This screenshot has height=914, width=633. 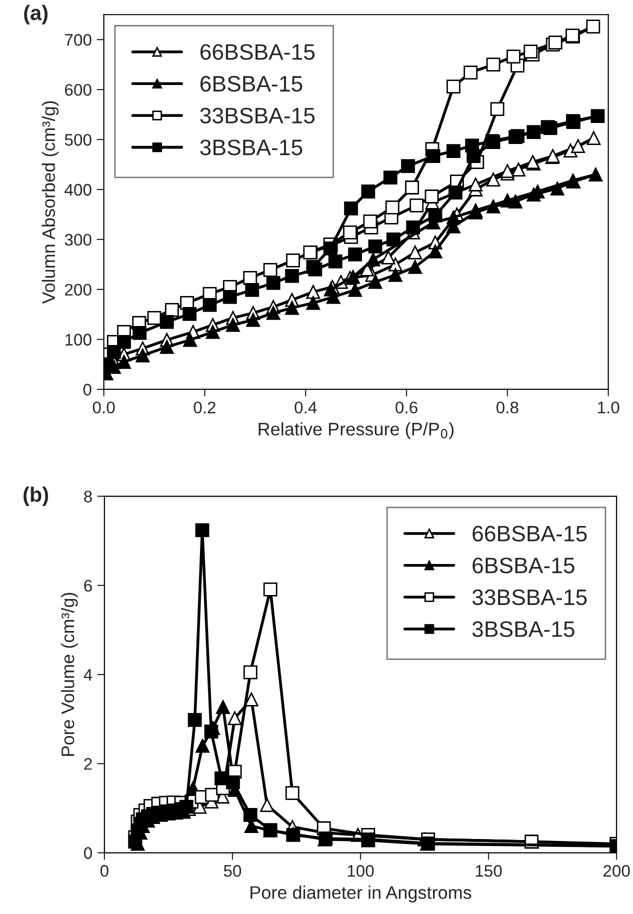 What do you see at coordinates (36, 14) in the screenshot?
I see `chart-title: (a)` at bounding box center [36, 14].